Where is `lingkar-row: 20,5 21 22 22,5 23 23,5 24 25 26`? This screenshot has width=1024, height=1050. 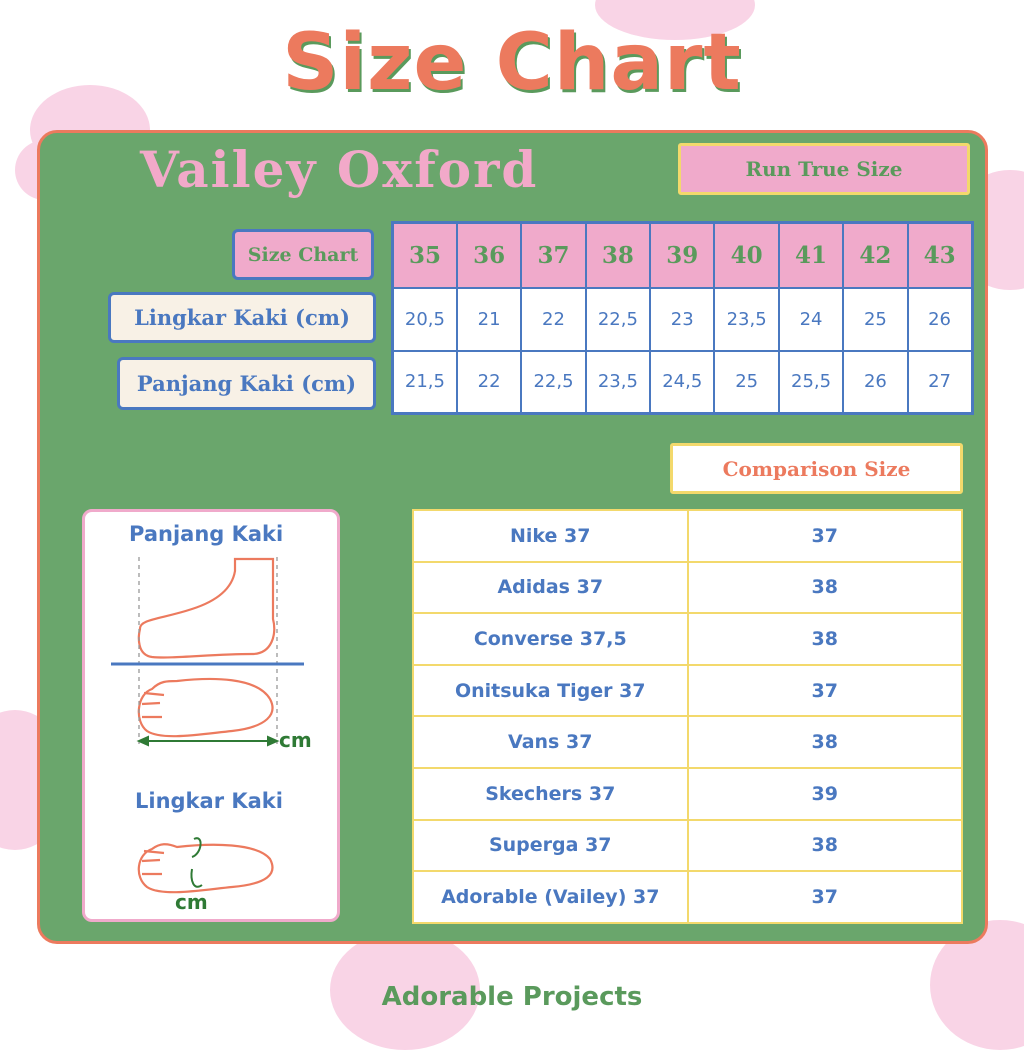 lingkar-row: 20,5 21 22 22,5 23 23,5 24 25 26 is located at coordinates (682, 319).